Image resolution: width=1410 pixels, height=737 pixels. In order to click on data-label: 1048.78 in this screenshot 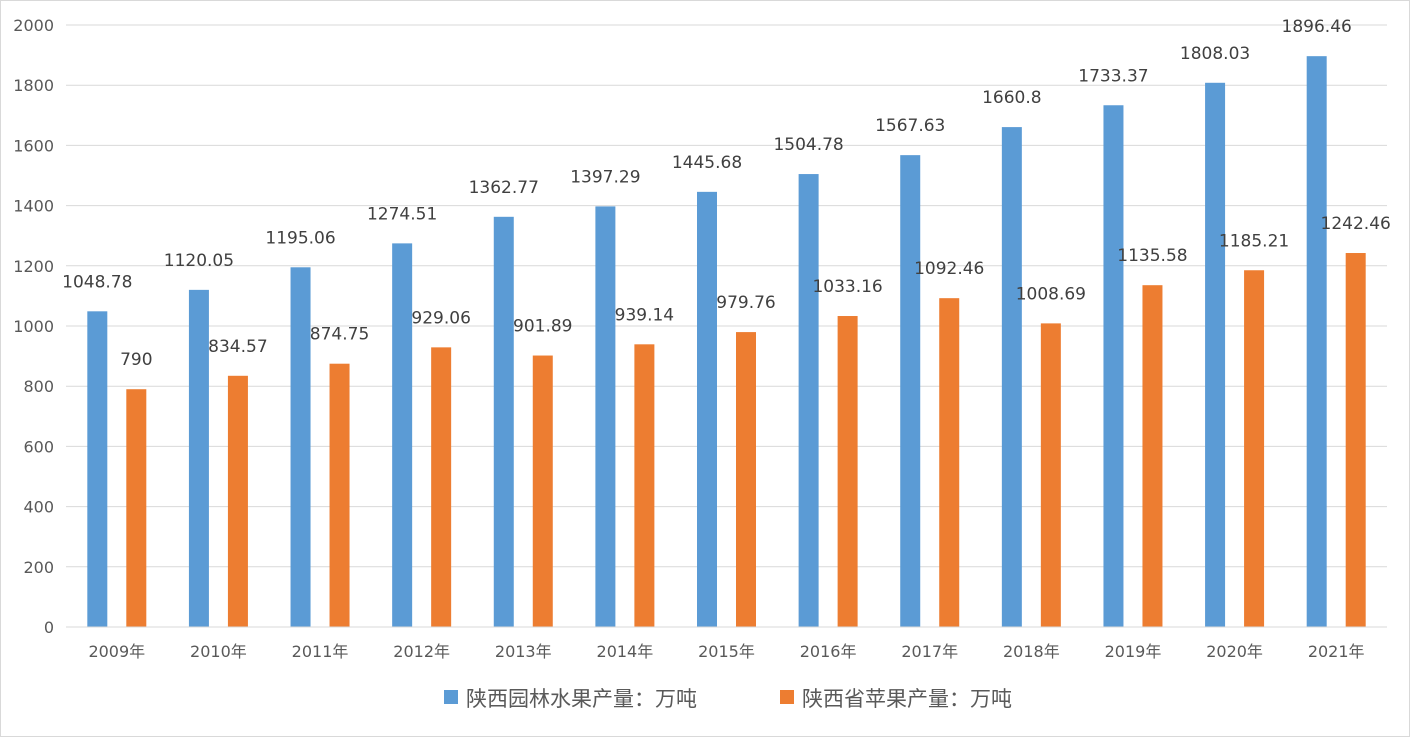, I will do `click(97, 282)`.